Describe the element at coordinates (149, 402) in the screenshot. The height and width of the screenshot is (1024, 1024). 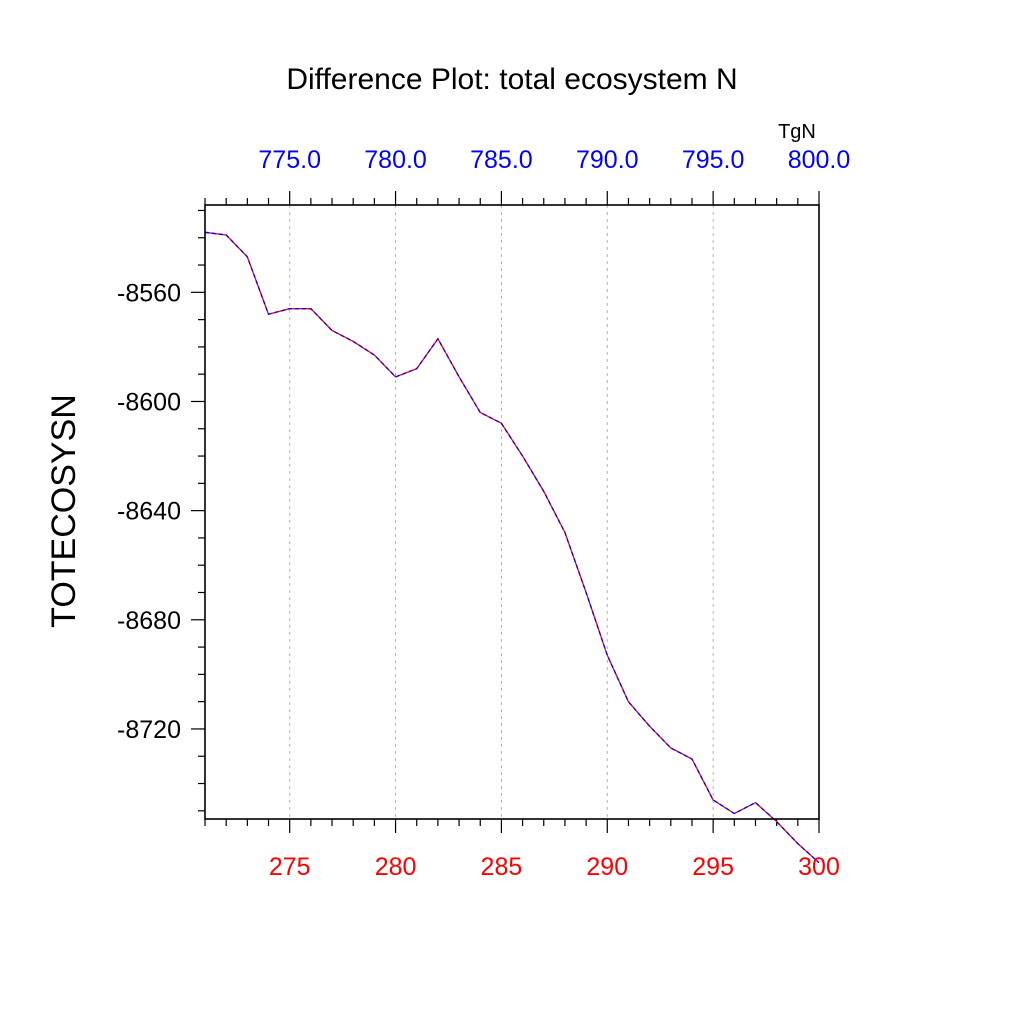
I see `y-tick-label: -8600` at that location.